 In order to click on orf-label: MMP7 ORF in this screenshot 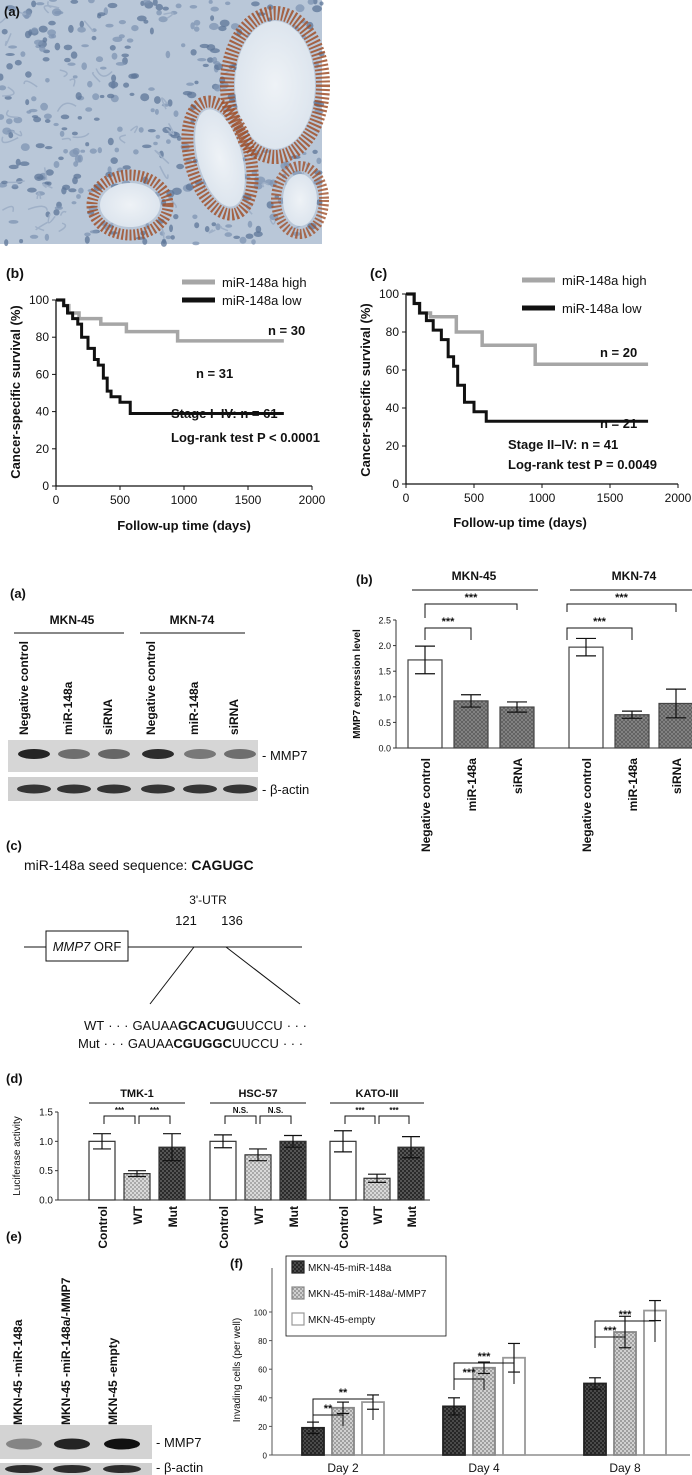, I will do `click(87, 946)`.